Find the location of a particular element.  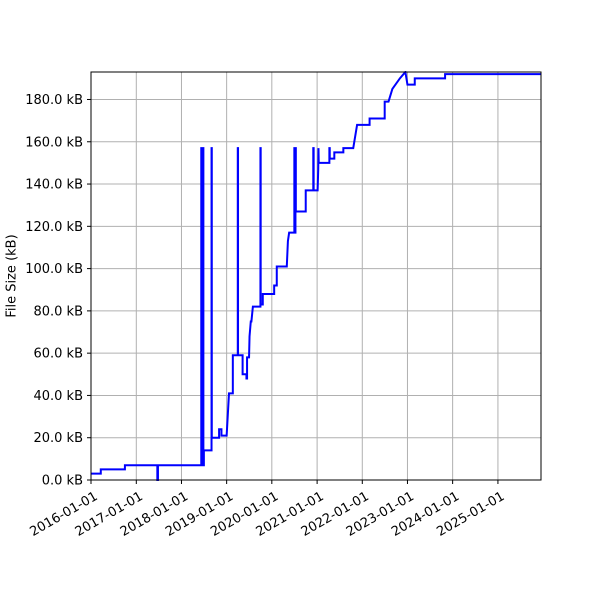

y-tick-label: 100.0 kB is located at coordinates (54, 269).